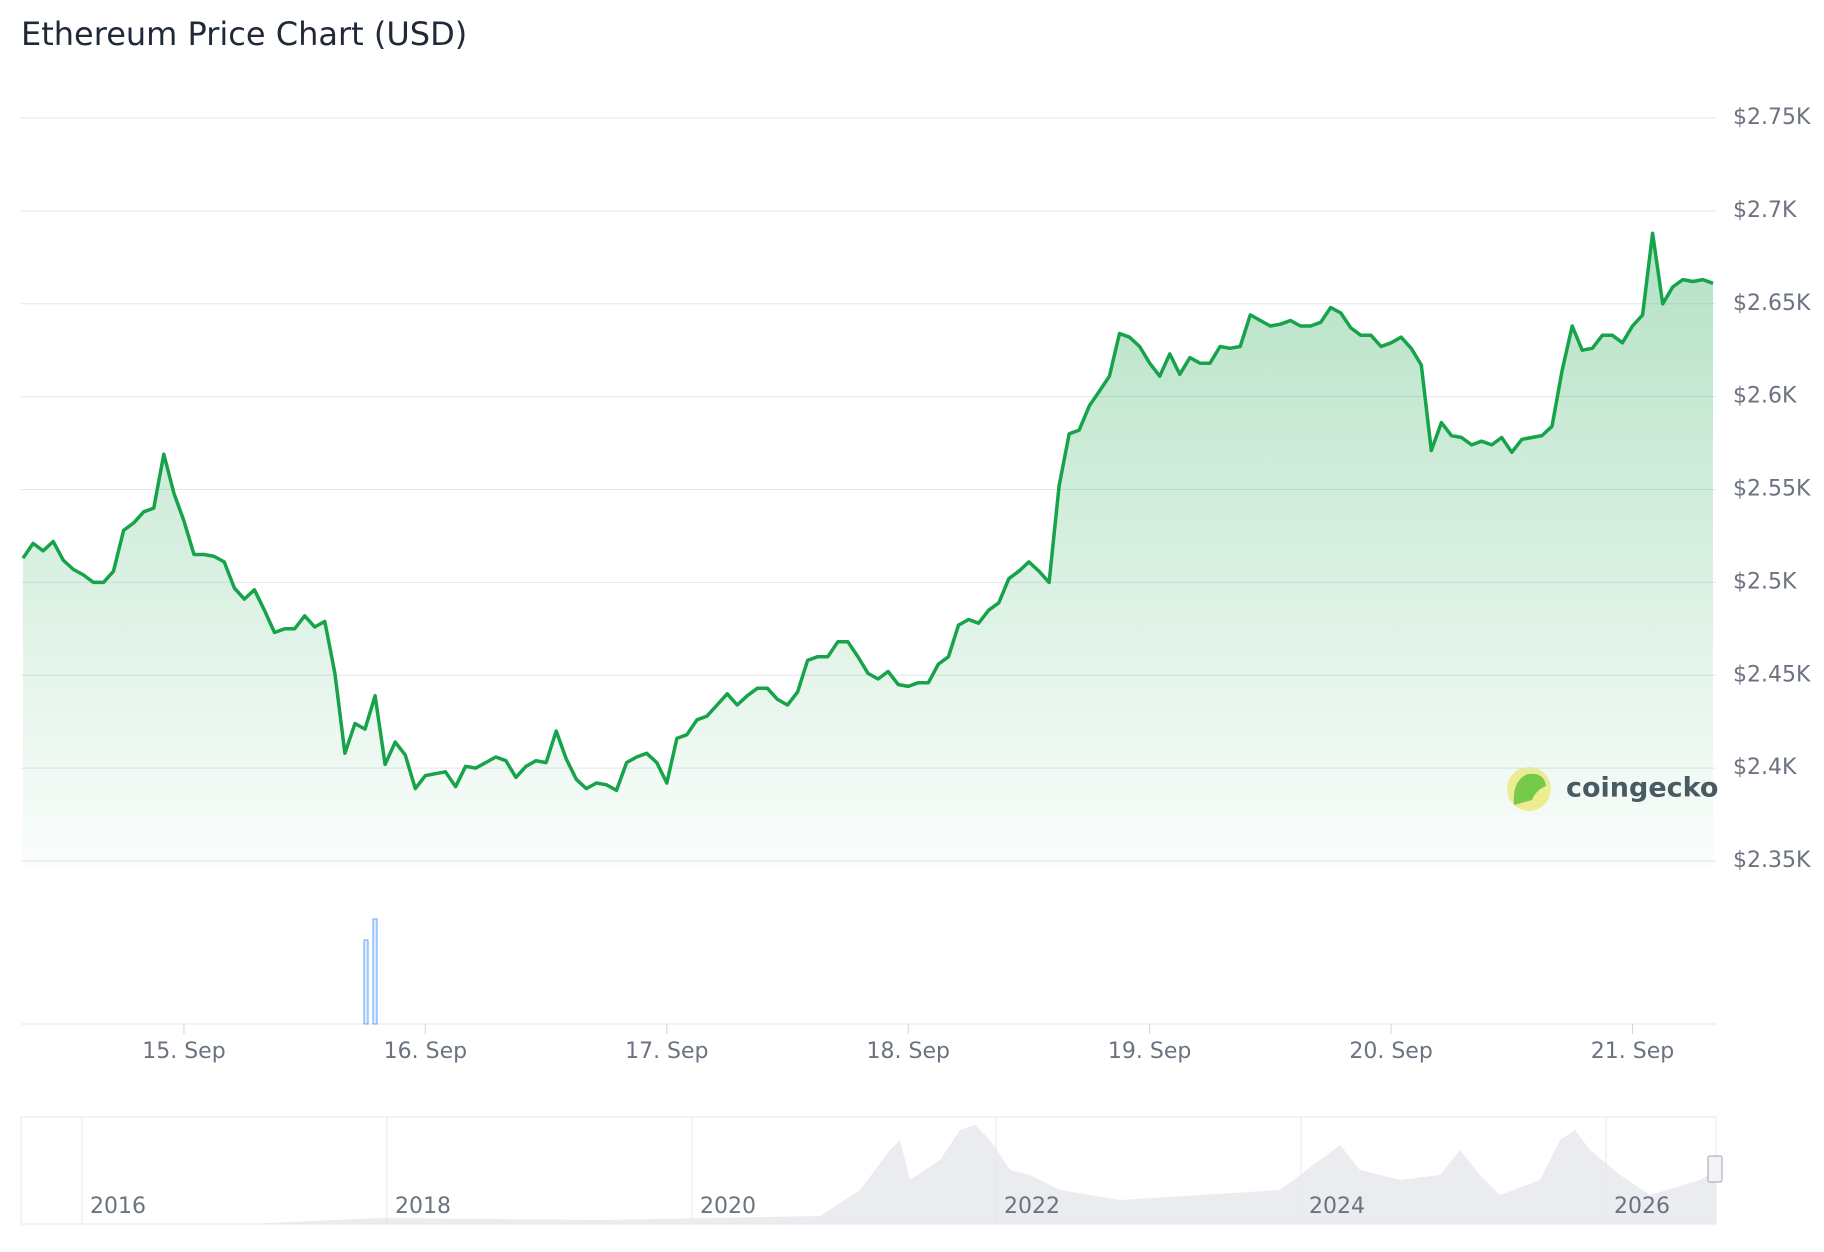  Describe the element at coordinates (118, 1206) in the screenshot. I see `navigator-label: 2016` at that location.